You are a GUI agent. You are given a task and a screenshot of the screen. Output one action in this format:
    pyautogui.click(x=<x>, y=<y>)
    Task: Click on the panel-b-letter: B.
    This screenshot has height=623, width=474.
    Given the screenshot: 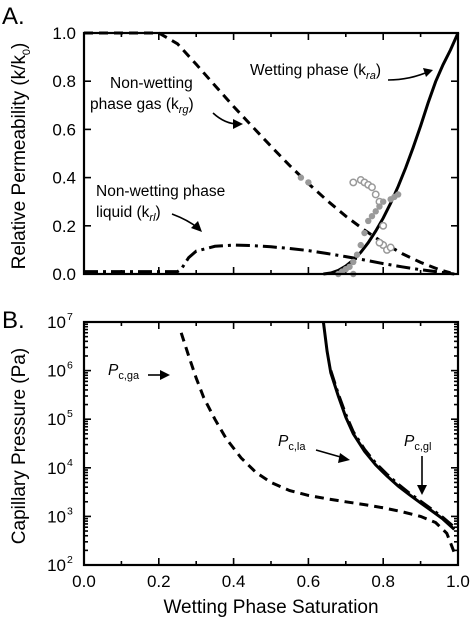 What is the action you would take?
    pyautogui.click(x=13, y=320)
    